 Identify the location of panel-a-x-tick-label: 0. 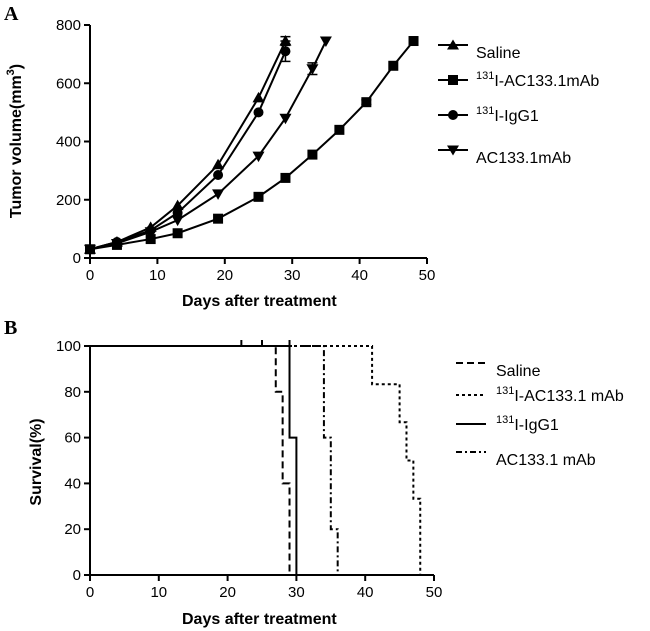
(90, 275).